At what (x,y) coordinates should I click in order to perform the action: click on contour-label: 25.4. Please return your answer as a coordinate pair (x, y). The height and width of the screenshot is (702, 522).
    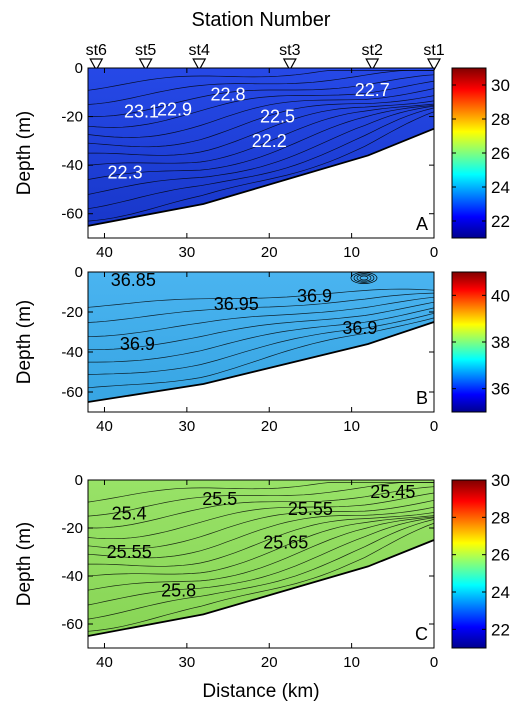
    Looking at the image, I should click on (129, 514).